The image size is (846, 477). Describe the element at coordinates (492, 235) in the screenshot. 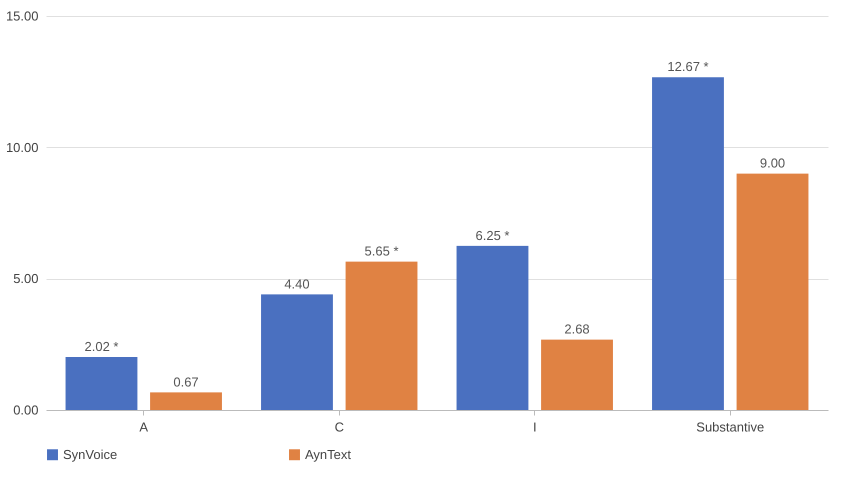

I see `data-label: 6.25 *` at that location.